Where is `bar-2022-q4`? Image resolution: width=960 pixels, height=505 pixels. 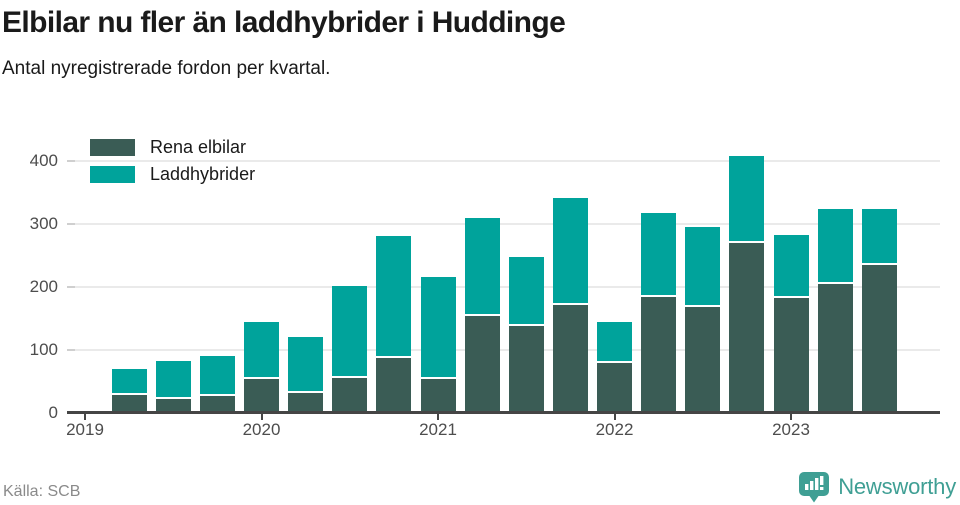 bar-2022-q4 is located at coordinates (747, 283).